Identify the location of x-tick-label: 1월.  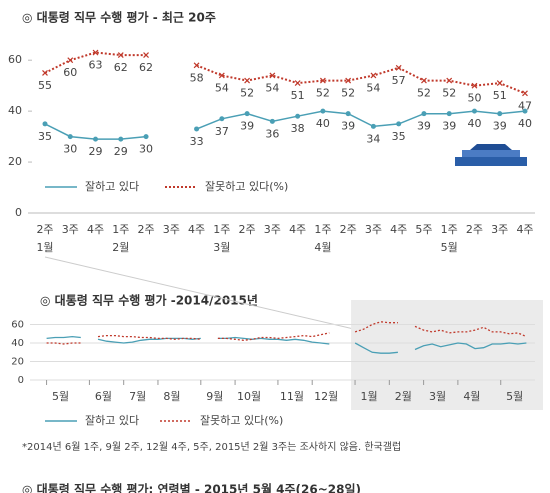
(368, 396).